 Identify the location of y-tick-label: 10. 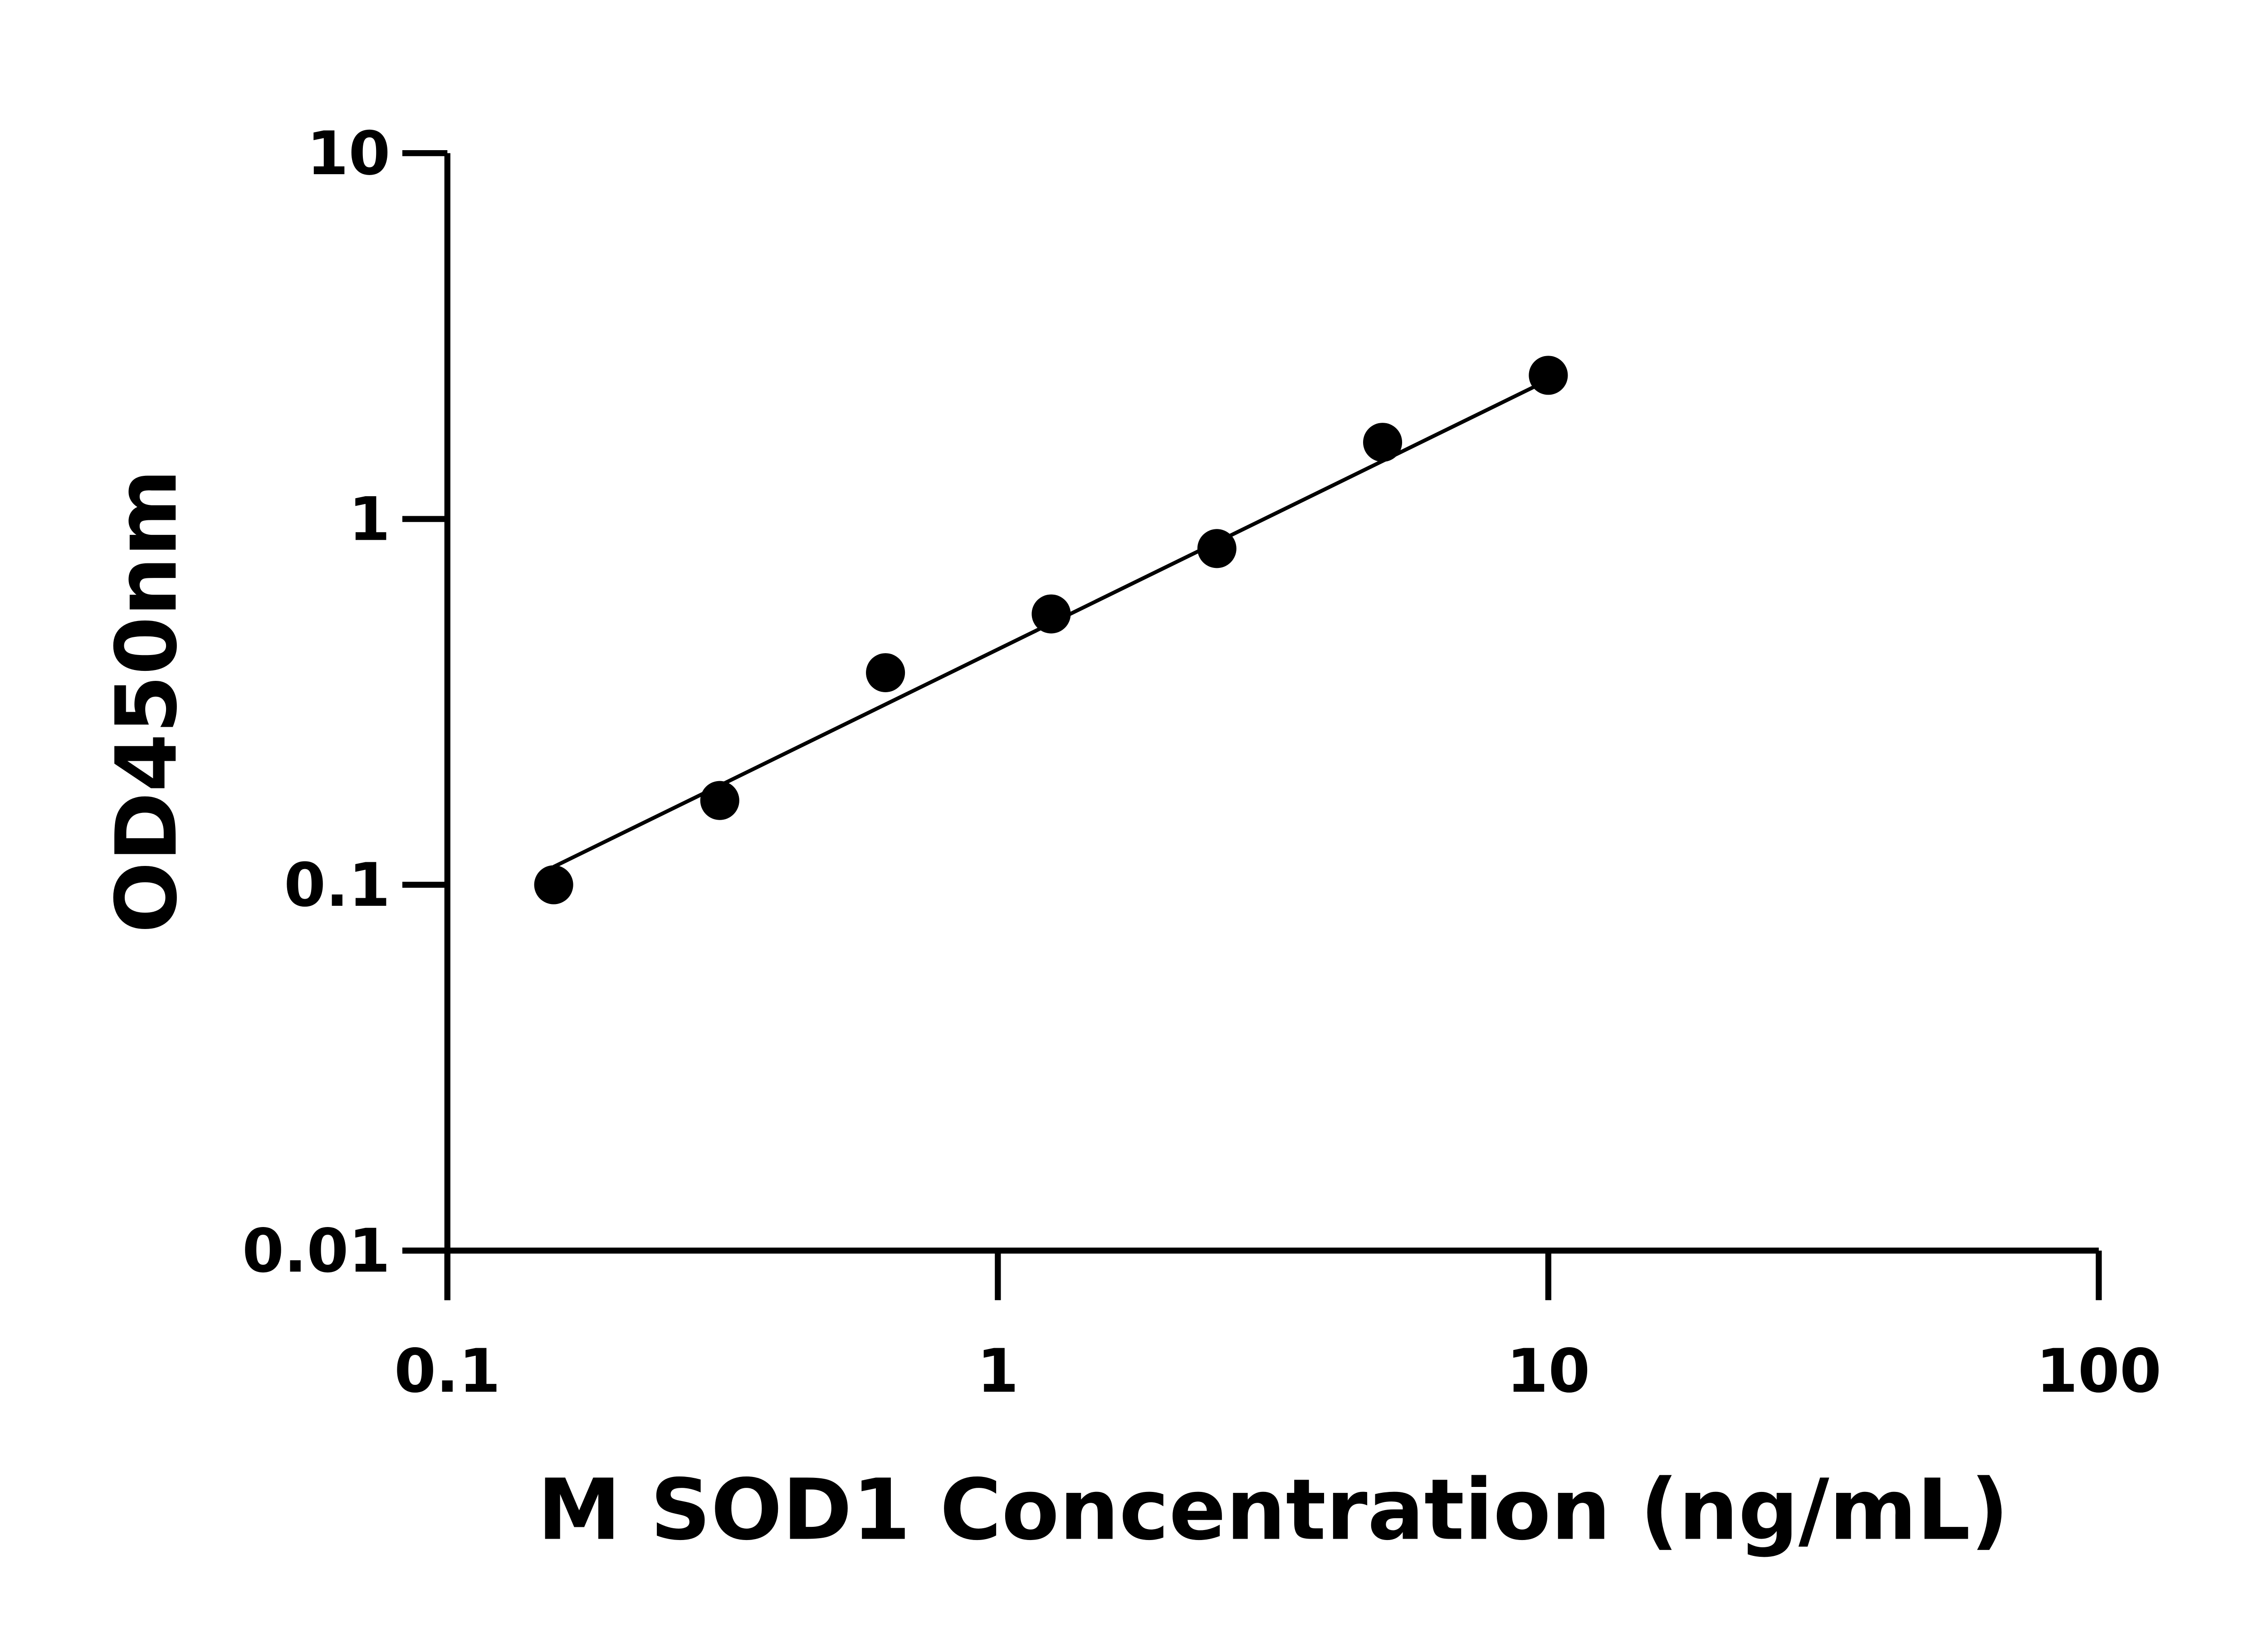
(349, 154).